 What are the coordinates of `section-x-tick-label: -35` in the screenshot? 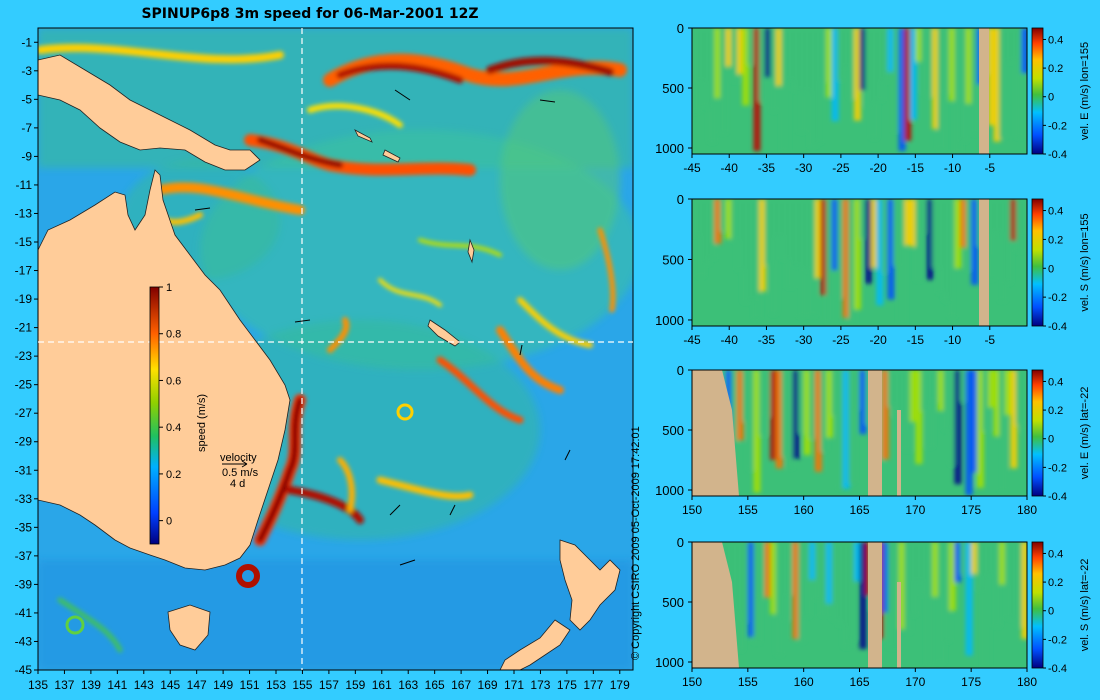 It's located at (767, 340).